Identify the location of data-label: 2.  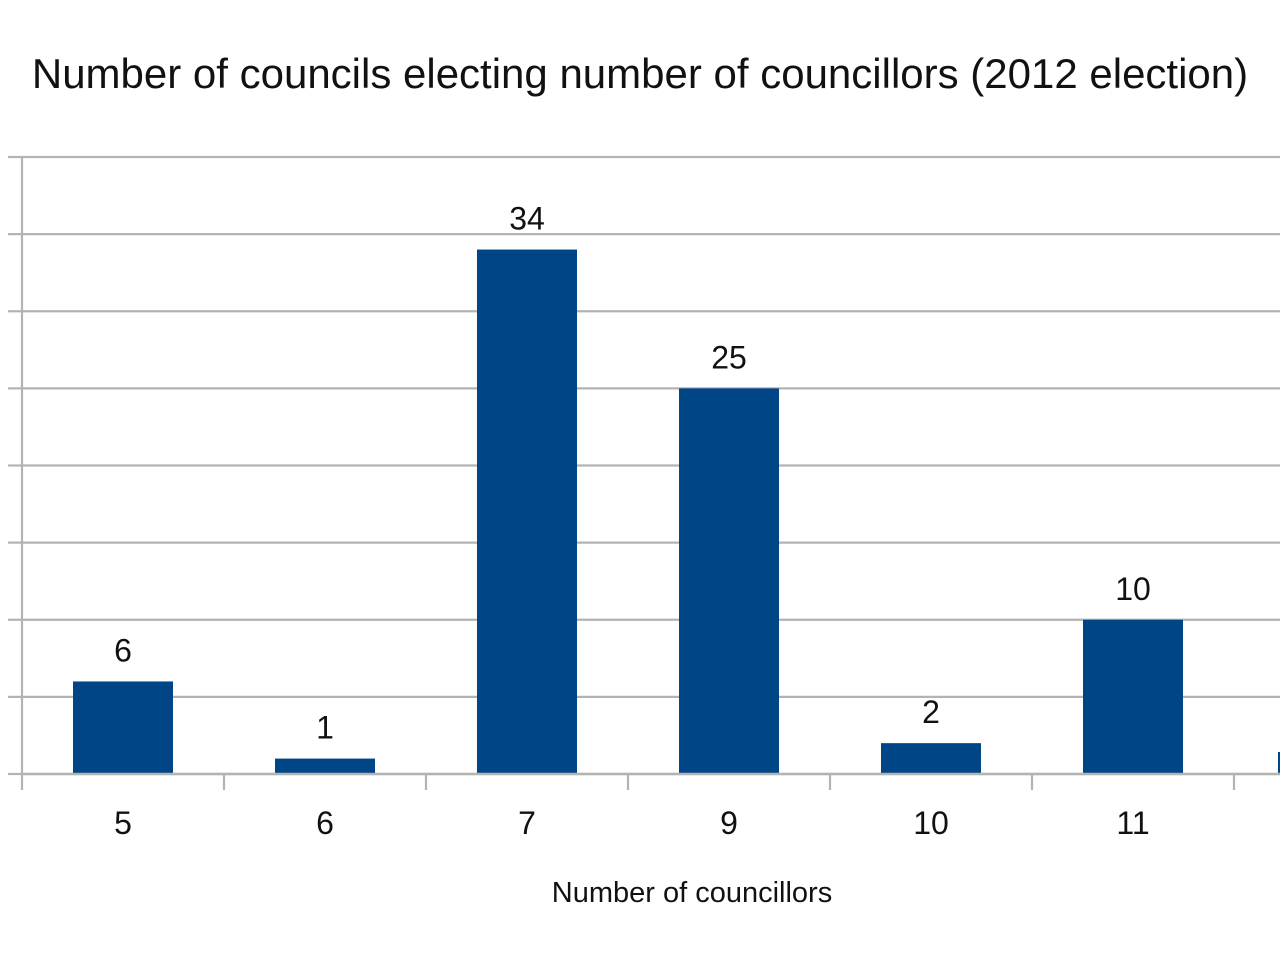
(931, 712).